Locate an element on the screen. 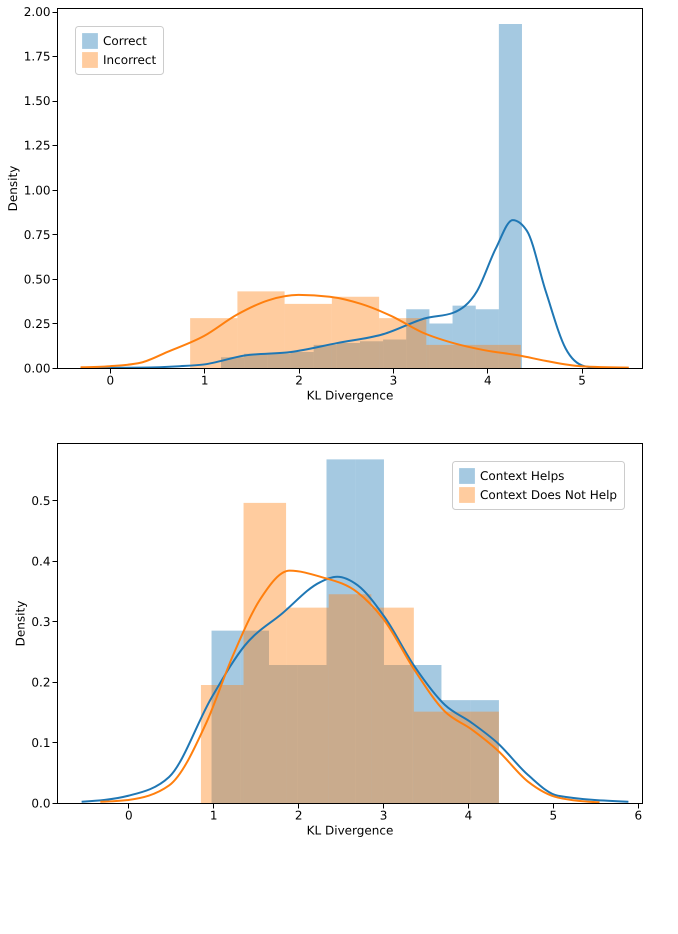 Image resolution: width=678 pixels, height=934 pixels. y-tick-label: 0.50 is located at coordinates (37, 279).